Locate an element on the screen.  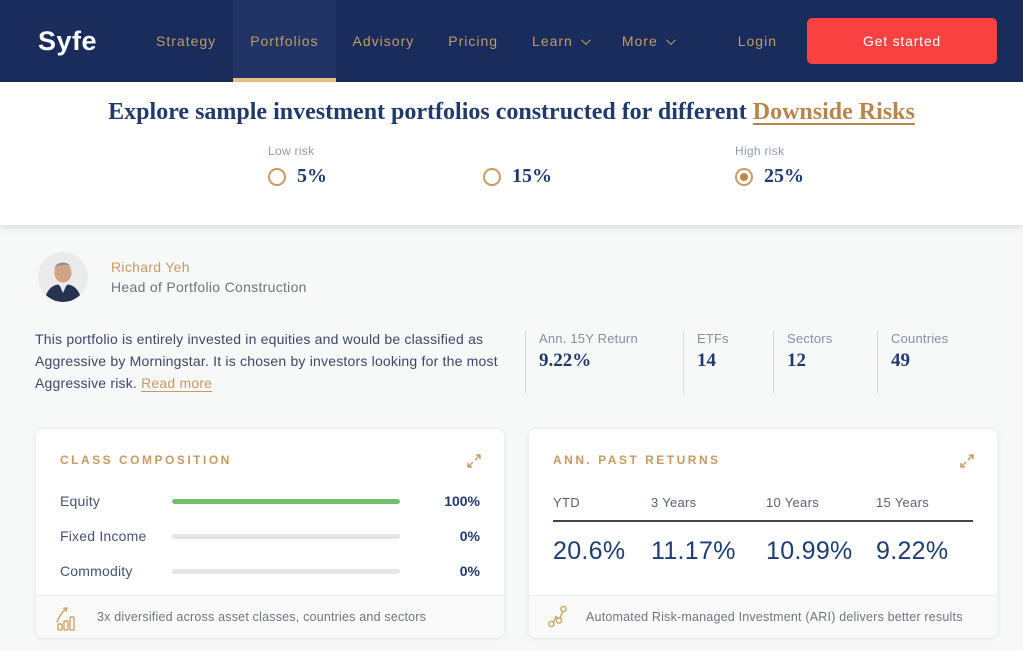
nav-item-label: Portfolios is located at coordinates (284, 41).